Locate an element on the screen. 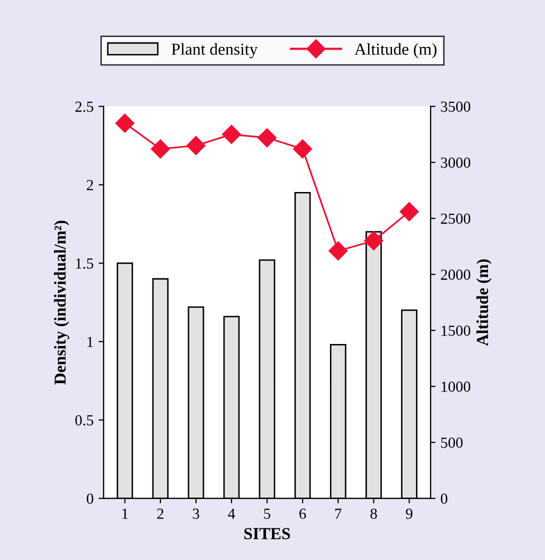 The width and height of the screenshot is (545, 560). x-tick-label: 7 is located at coordinates (338, 513).